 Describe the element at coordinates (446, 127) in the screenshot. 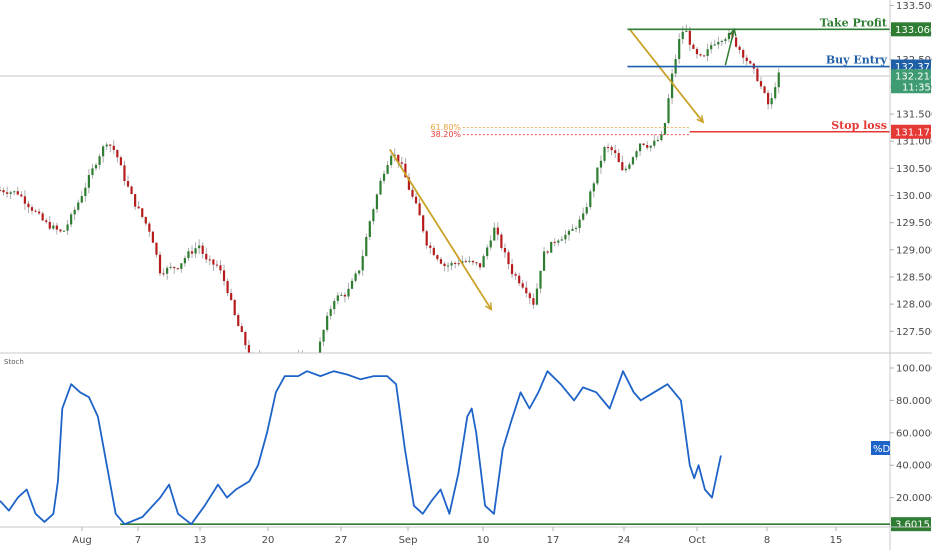

I see `fib-level-label: 61.80%` at that location.